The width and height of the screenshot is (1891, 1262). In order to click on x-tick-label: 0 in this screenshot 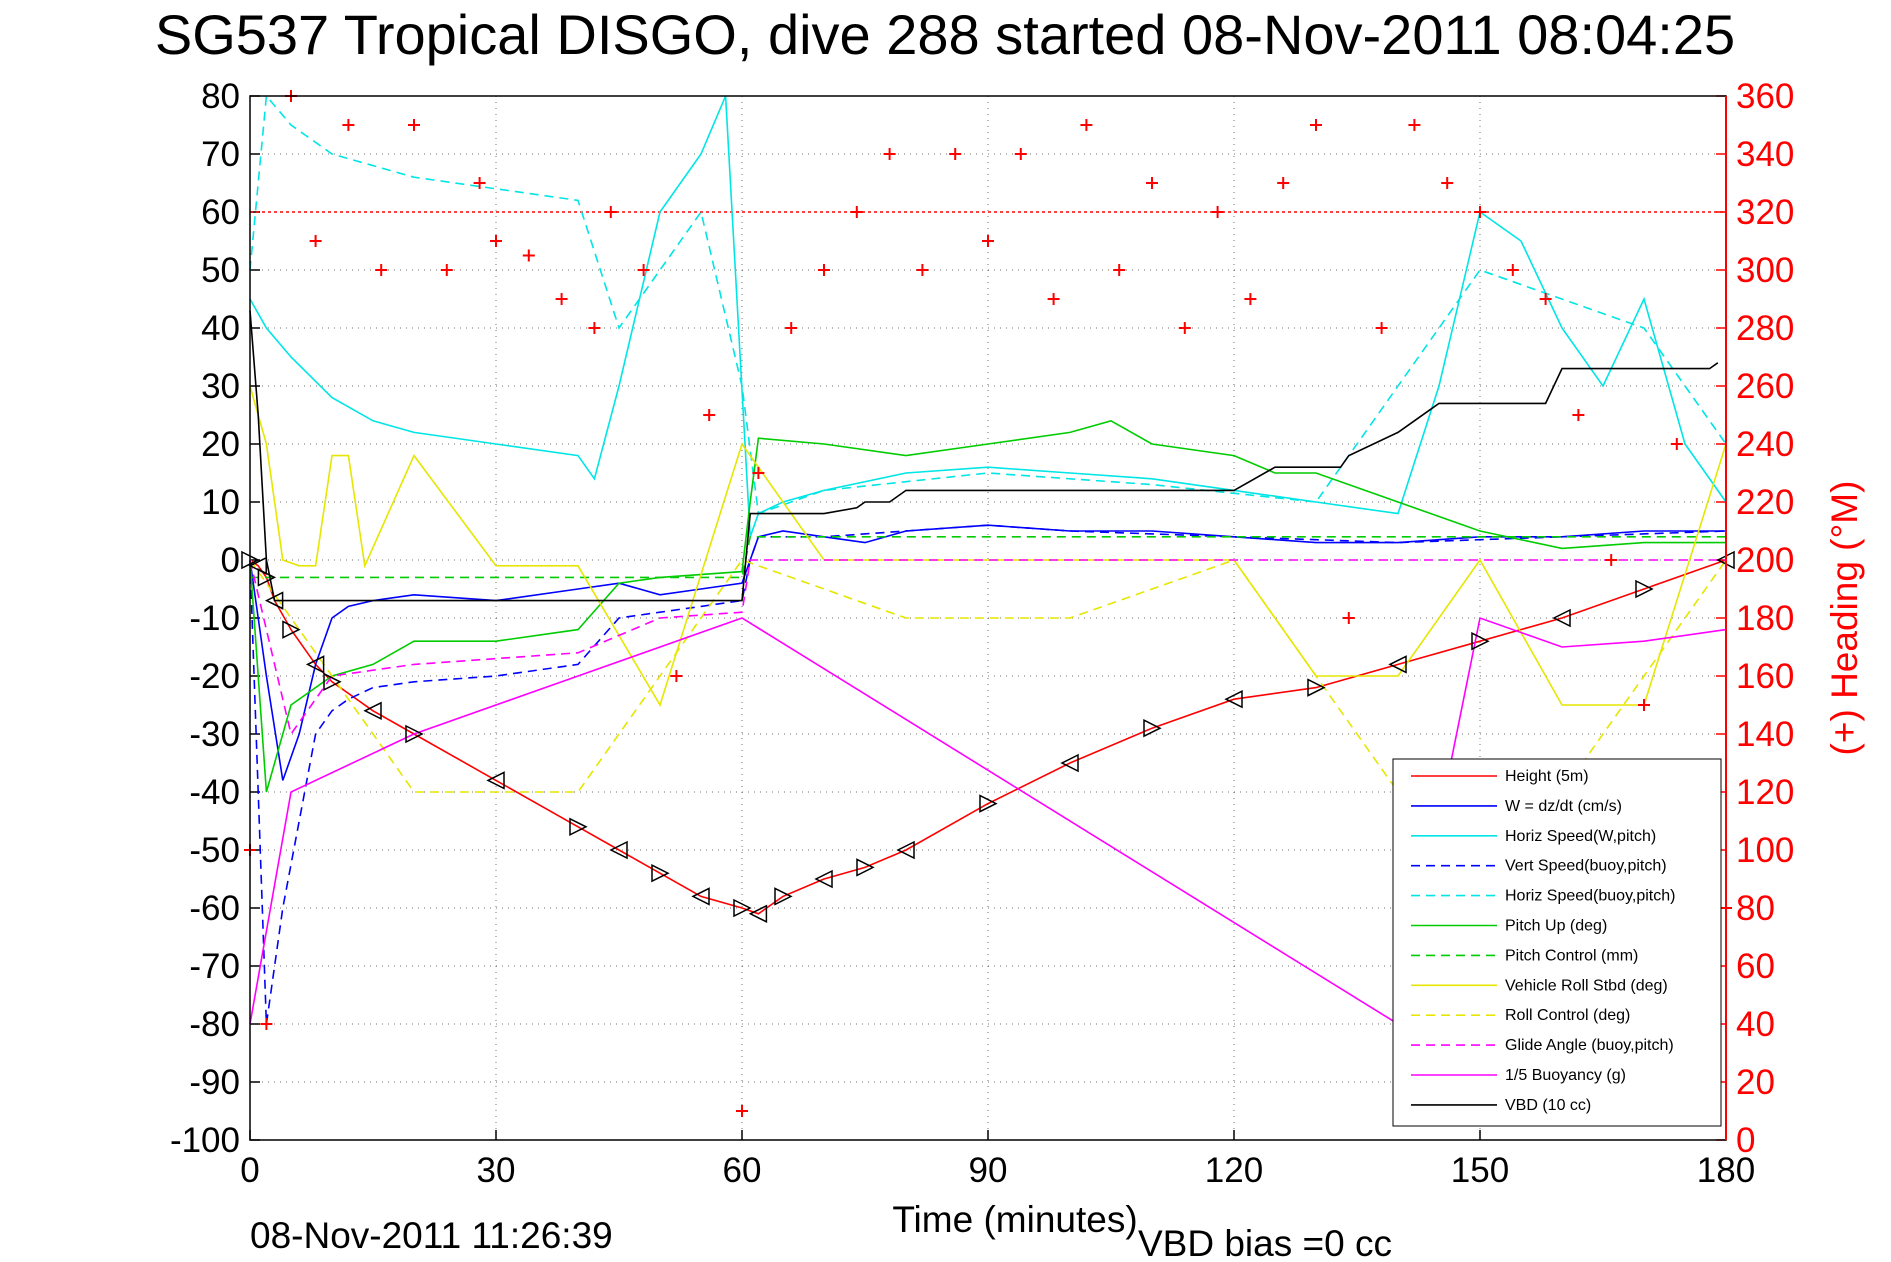, I will do `click(249, 1170)`.